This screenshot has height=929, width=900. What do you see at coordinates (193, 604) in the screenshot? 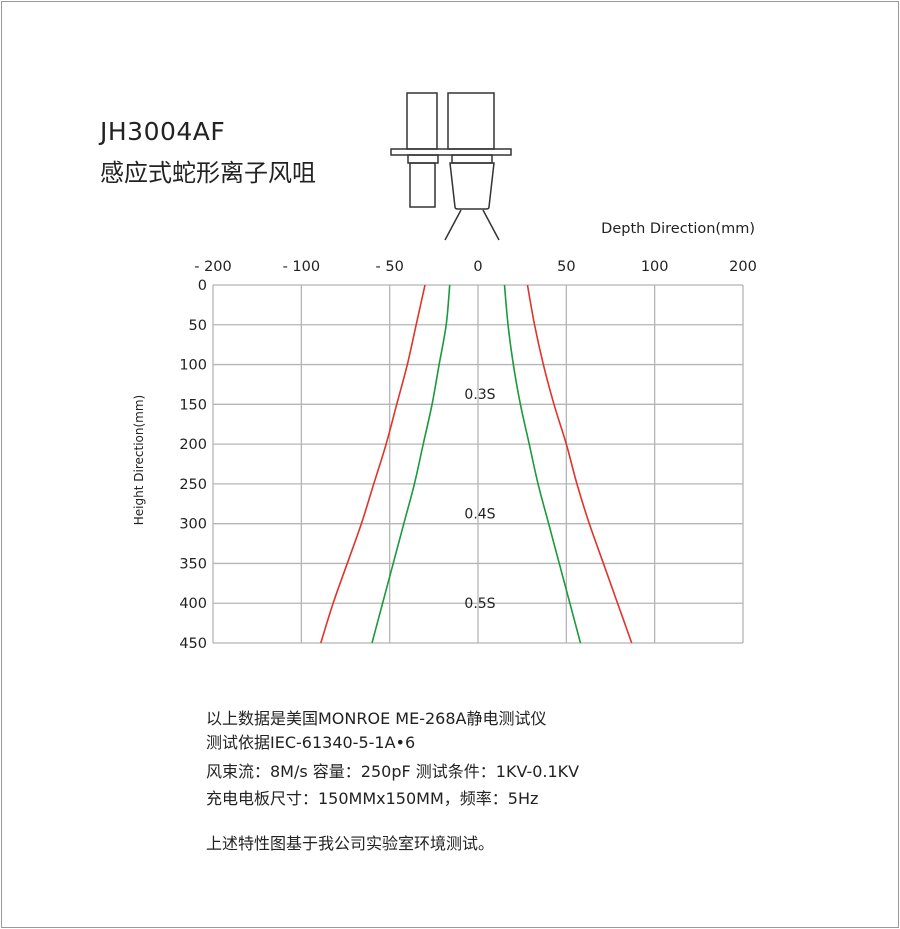
I see `y-tick-label: 400` at bounding box center [193, 604].